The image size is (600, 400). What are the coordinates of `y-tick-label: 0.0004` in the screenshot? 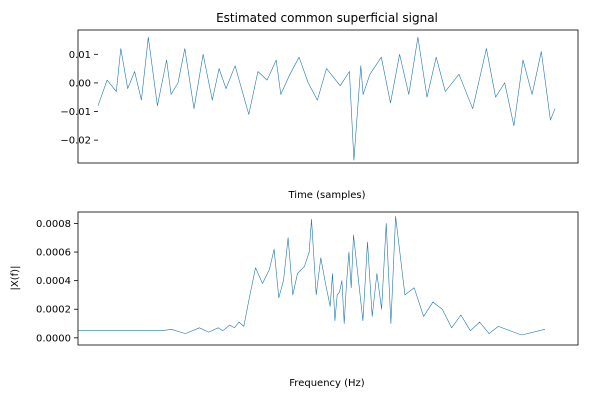 It's located at (53, 281).